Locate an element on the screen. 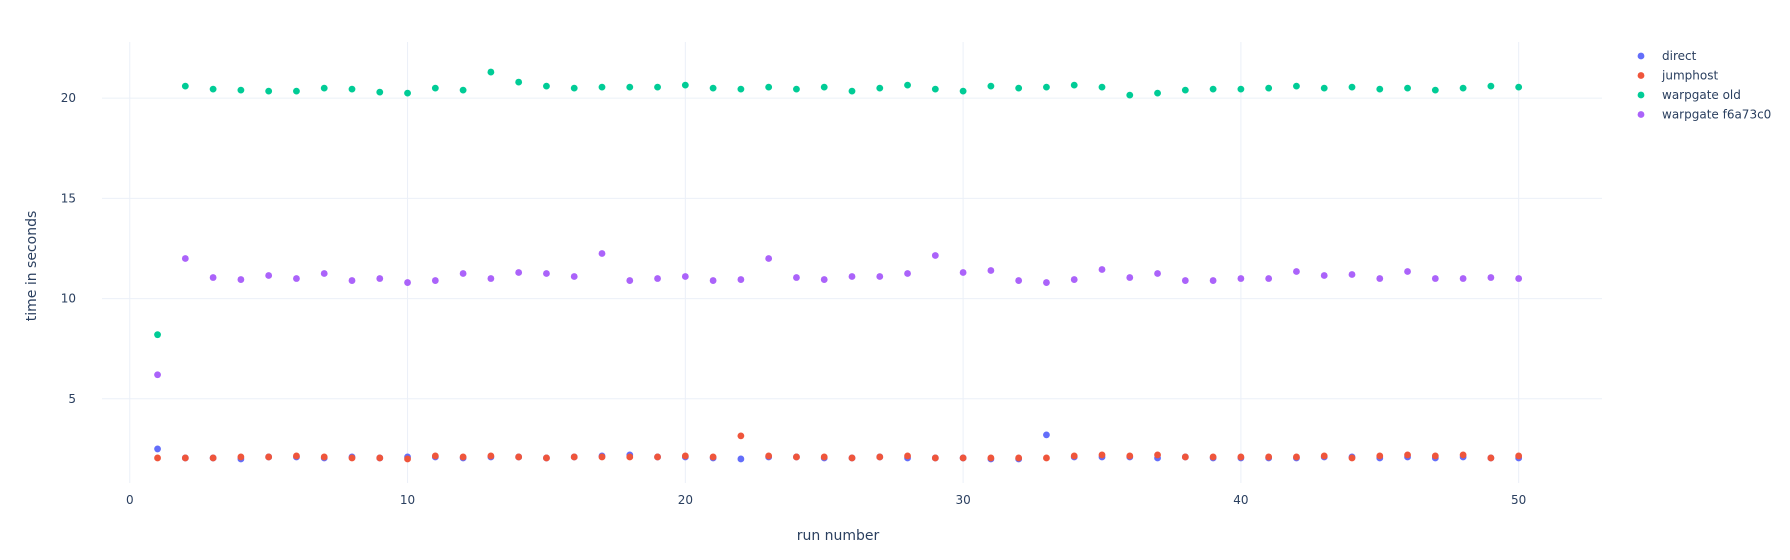 This screenshot has height=560, width=1790. legend-item: warpgate f6a73c0 is located at coordinates (1704, 115).